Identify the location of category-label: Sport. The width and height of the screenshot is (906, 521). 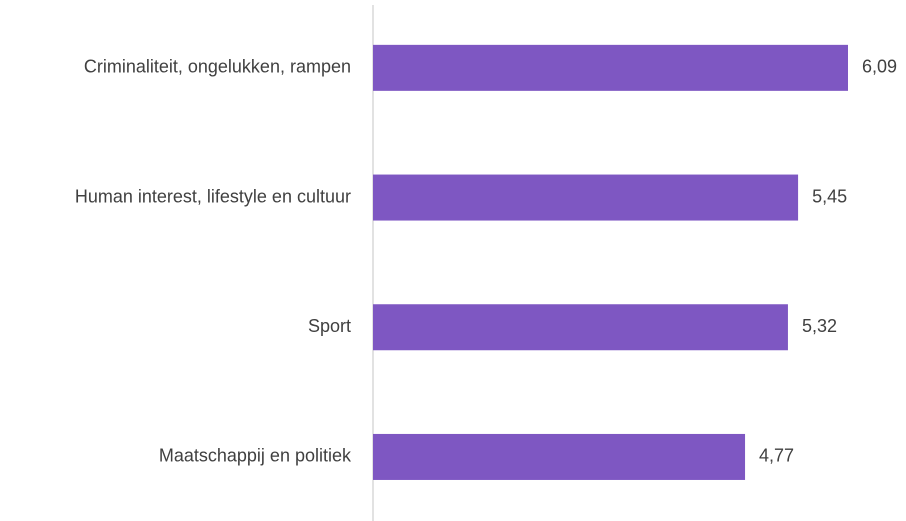
(329, 326).